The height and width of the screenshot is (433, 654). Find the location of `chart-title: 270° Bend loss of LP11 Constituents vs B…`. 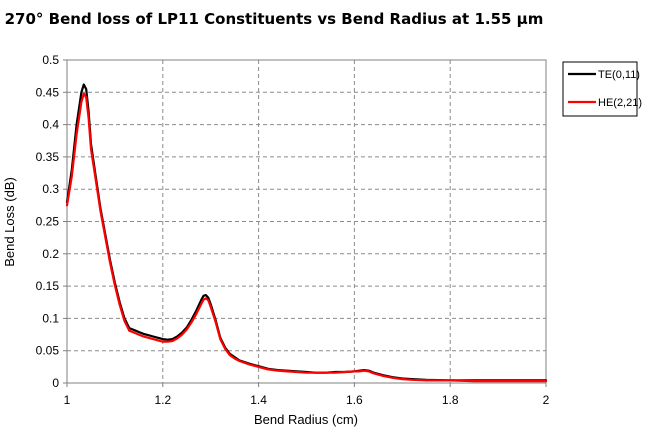

chart-title: 270° Bend loss of LP11 Constituents vs B… is located at coordinates (274, 19).